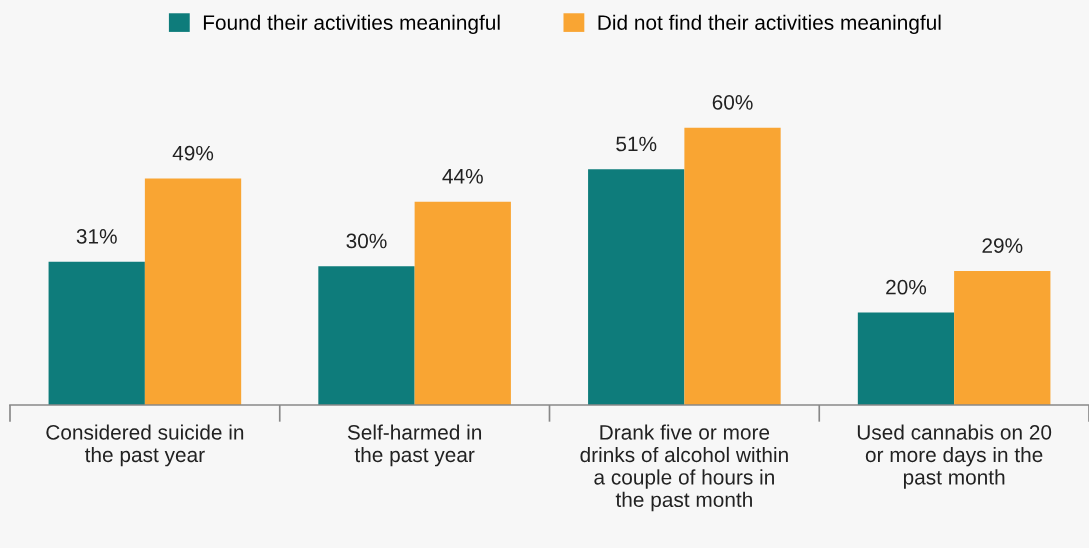 This screenshot has width=1089, height=548. I want to click on data-label: 30%, so click(366, 241).